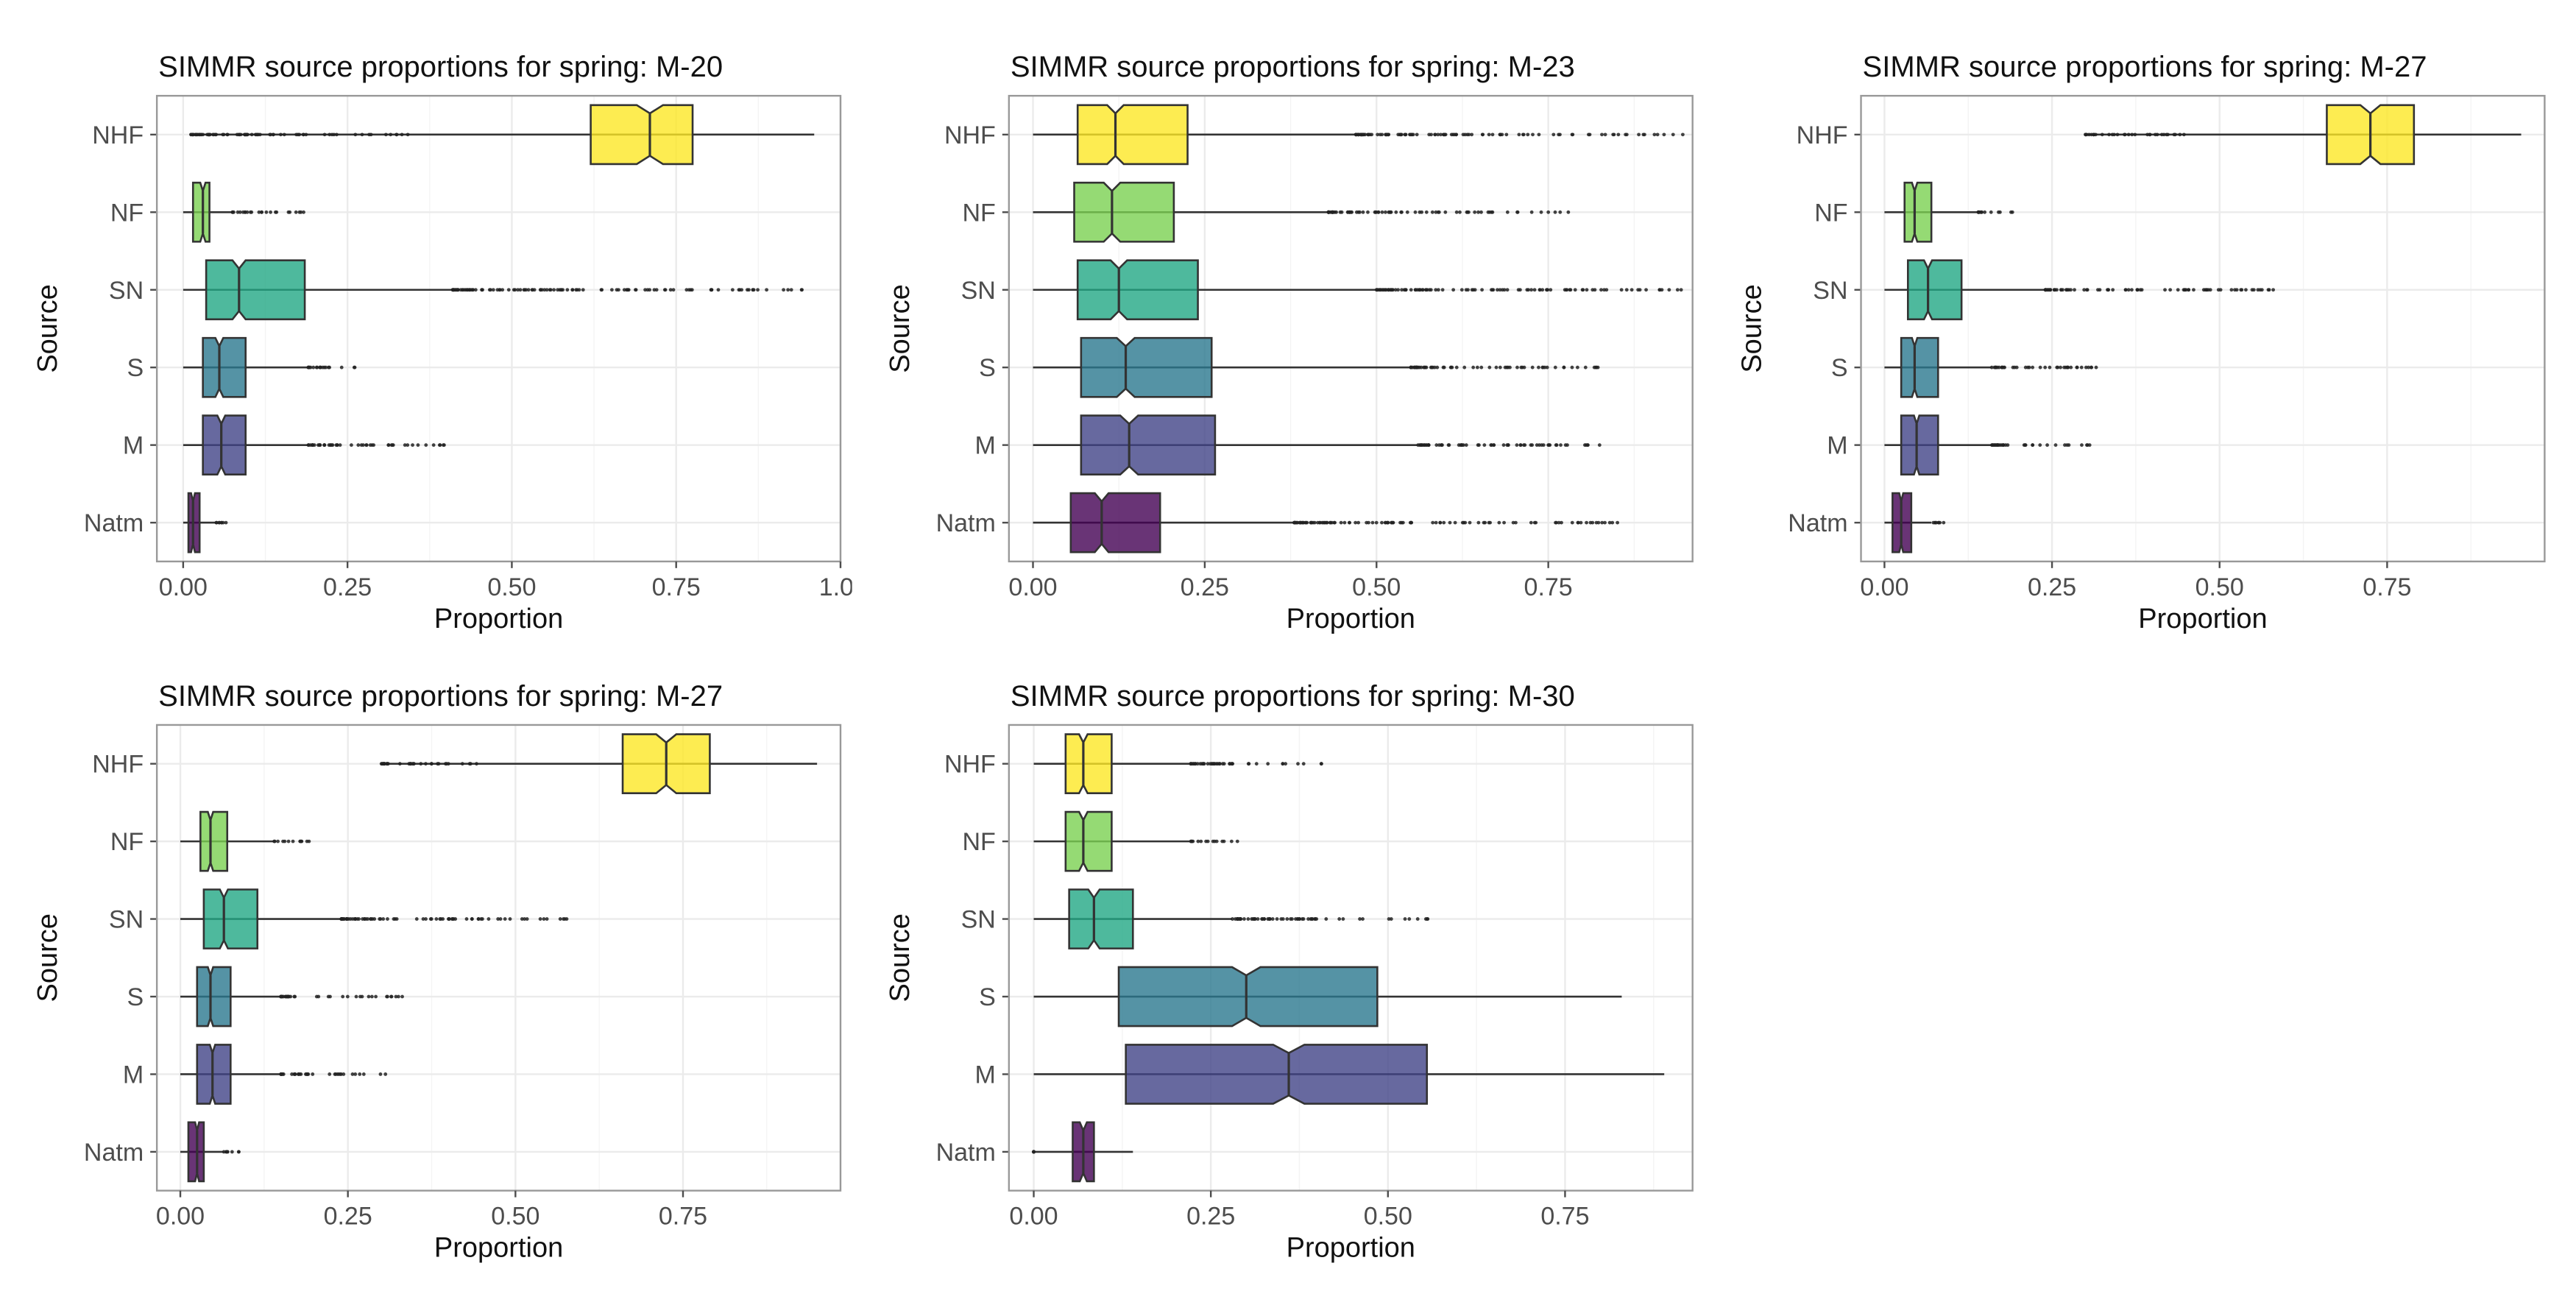  I want to click on y-tick-label: Natm, so click(966, 1153).